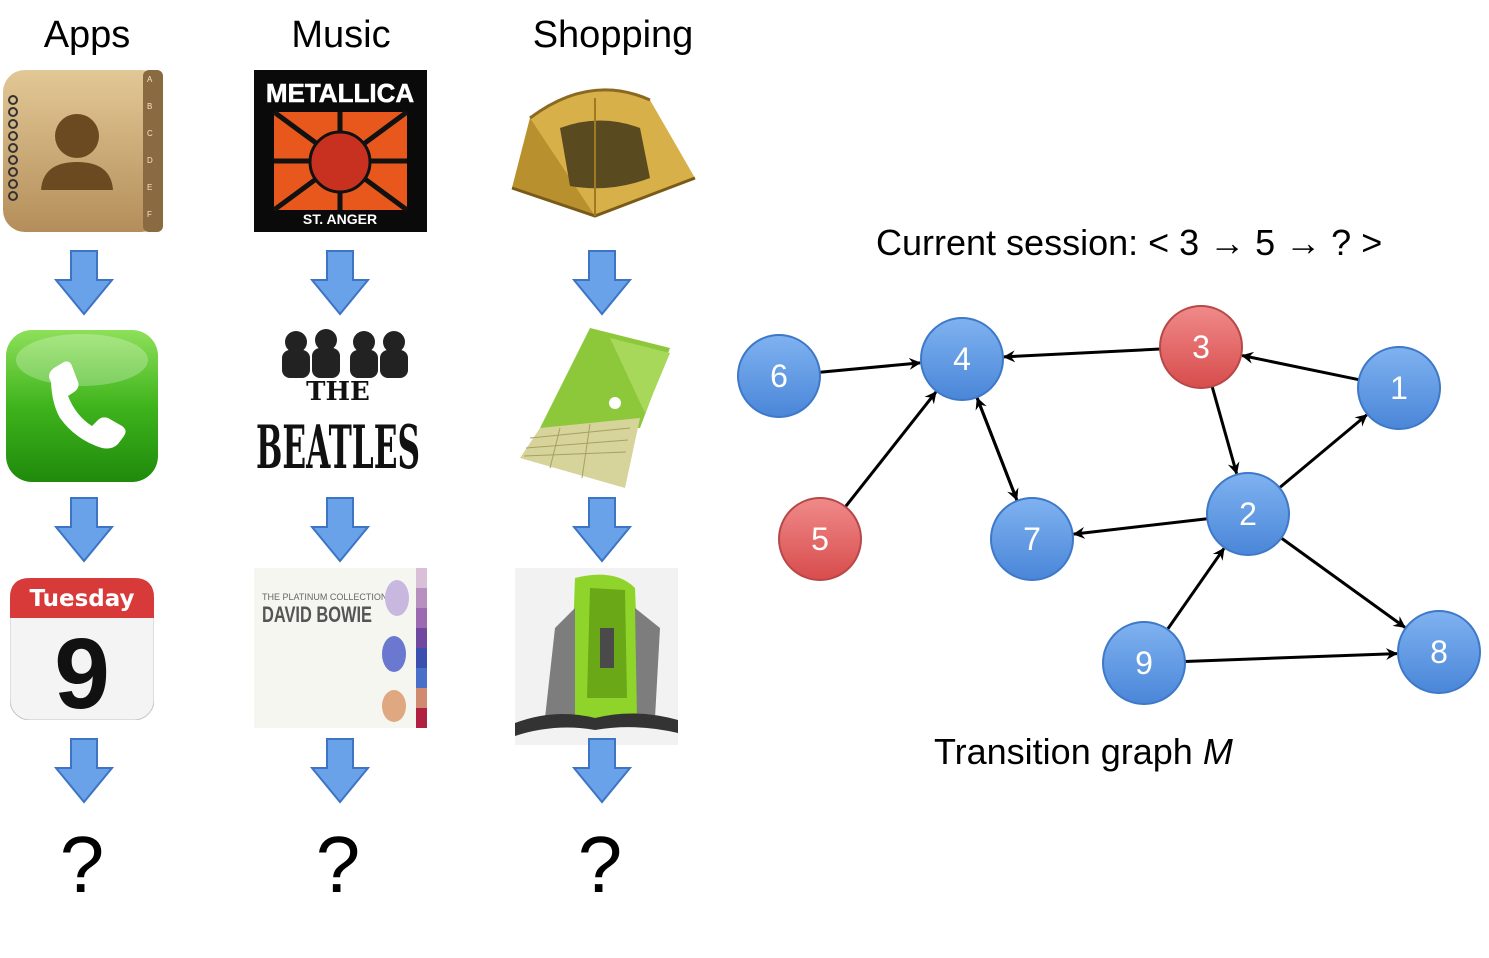  I want to click on graph-caption: Transition graph M, so click(1083, 752).